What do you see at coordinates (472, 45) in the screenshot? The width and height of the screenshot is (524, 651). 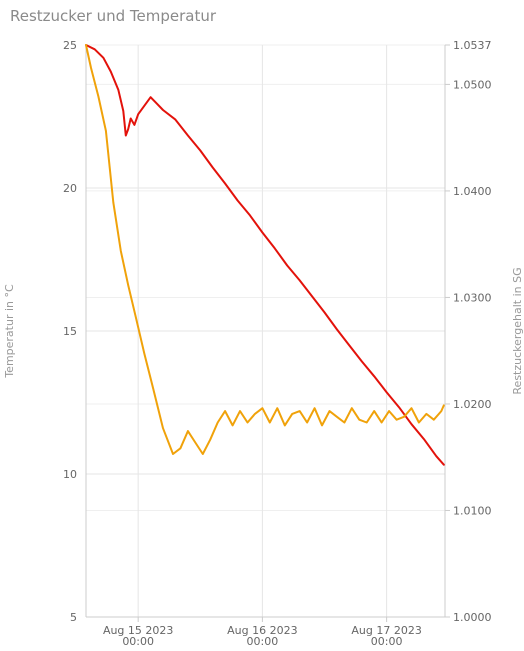 I see `right-tick-label: 1.0537` at bounding box center [472, 45].